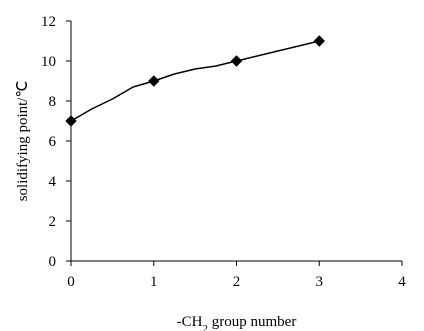  I want to click on y-tick-label: 12, so click(48, 22).